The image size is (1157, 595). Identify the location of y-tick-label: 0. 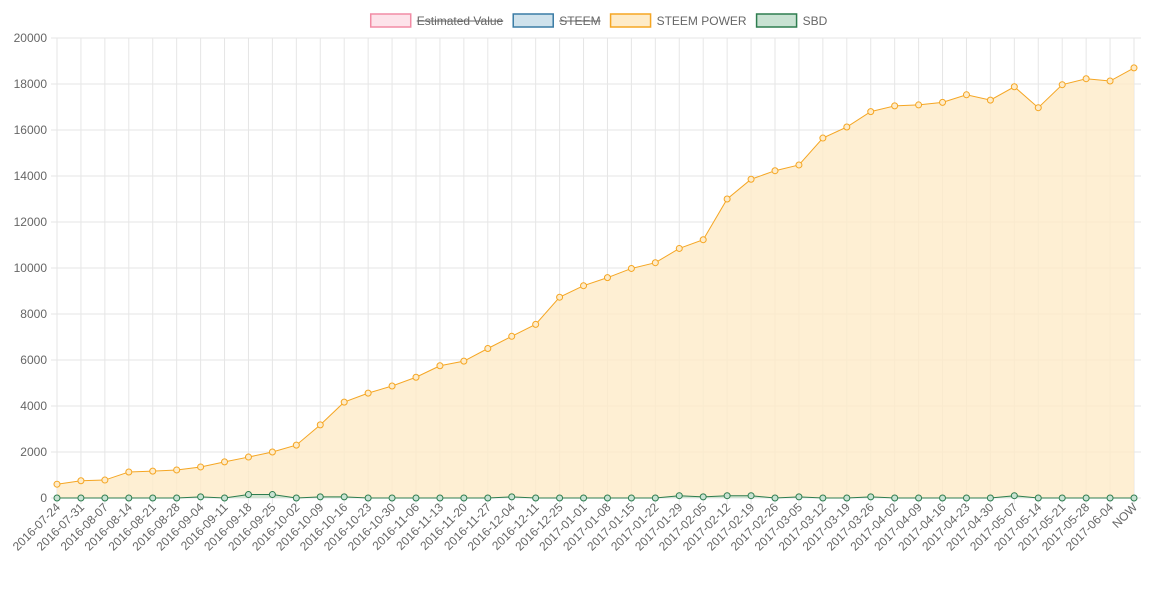
(43, 498).